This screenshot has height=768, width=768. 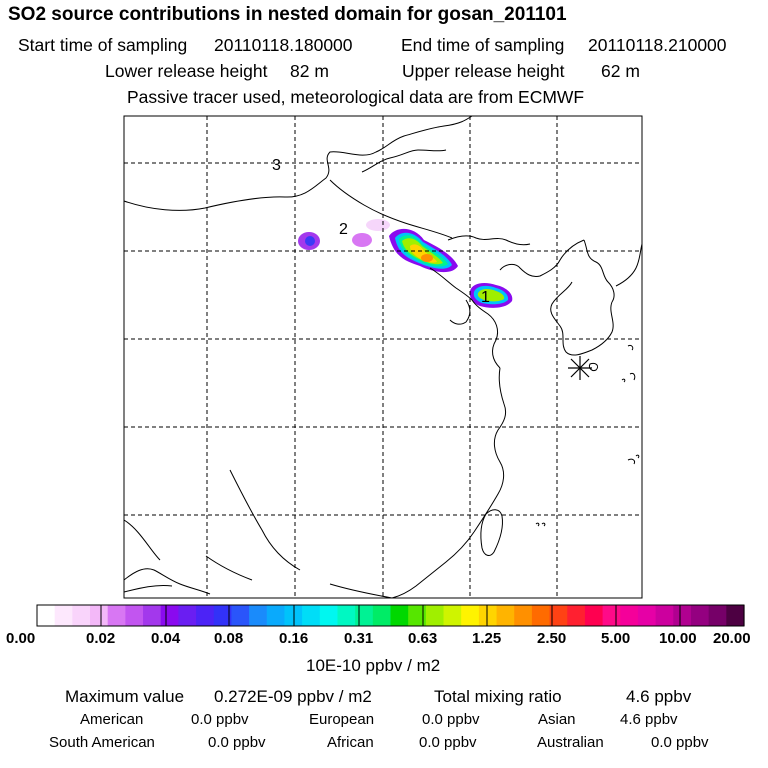 I want to click on colorbar-frame, so click(x=390, y=615).